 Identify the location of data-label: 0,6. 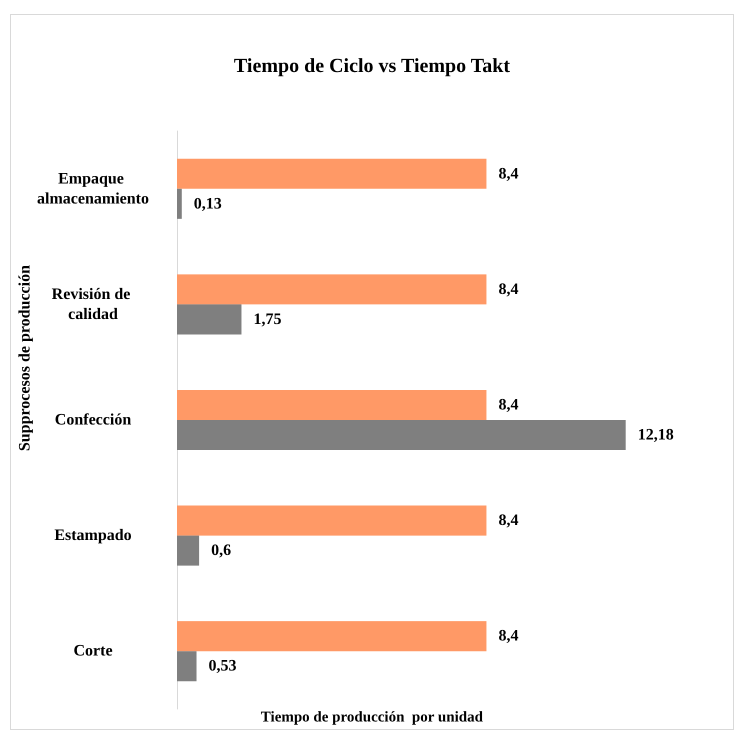
(221, 551).